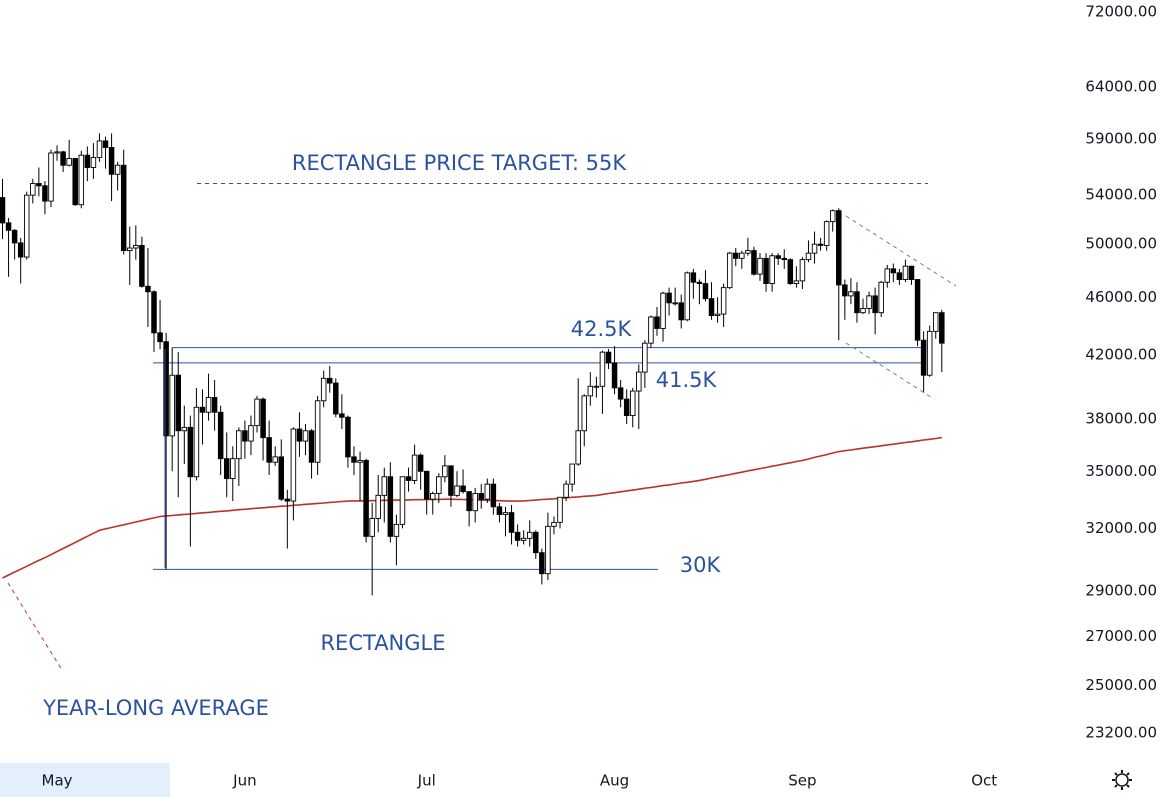 Image resolution: width=1172 pixels, height=797 pixels. I want to click on y-tick-label: 42000.00, so click(1121, 355).